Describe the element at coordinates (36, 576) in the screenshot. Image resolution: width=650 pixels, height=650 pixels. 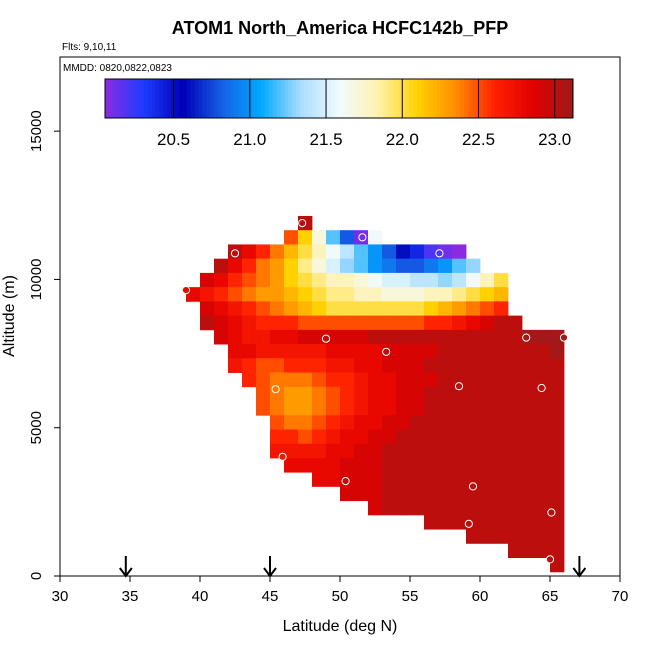
I see `y-tick-label: 0` at that location.